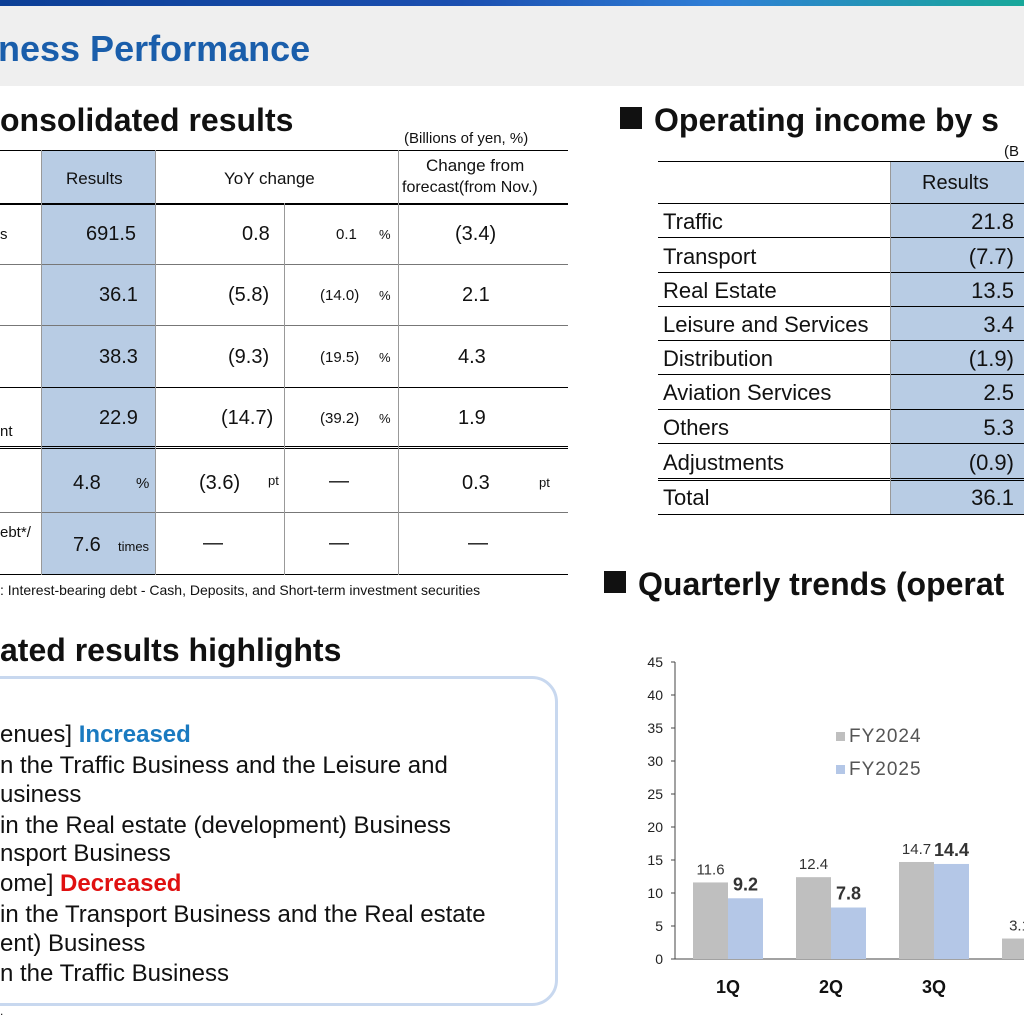 This screenshot has height=1024, width=1024. I want to click on segment-label-total: Total, so click(686, 497).